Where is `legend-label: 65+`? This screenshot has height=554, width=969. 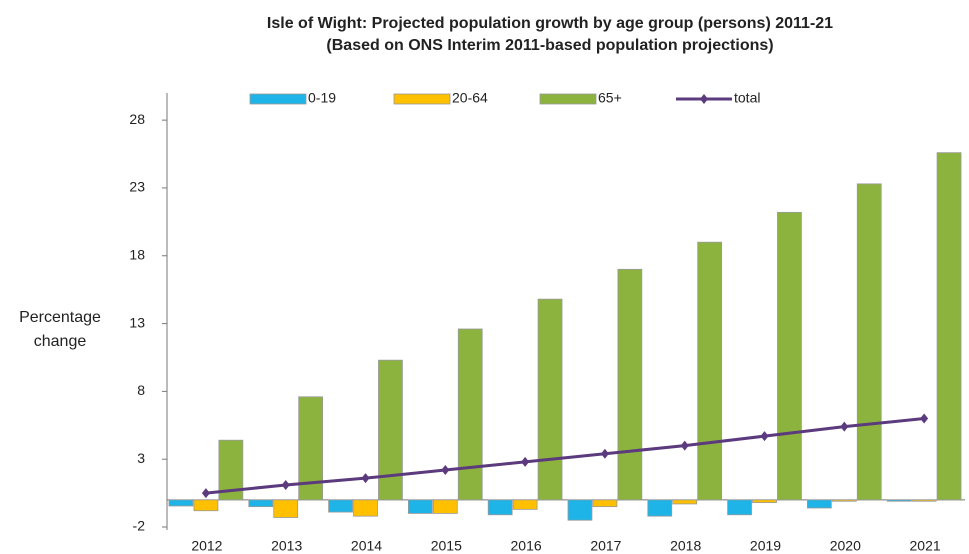 legend-label: 65+ is located at coordinates (610, 98).